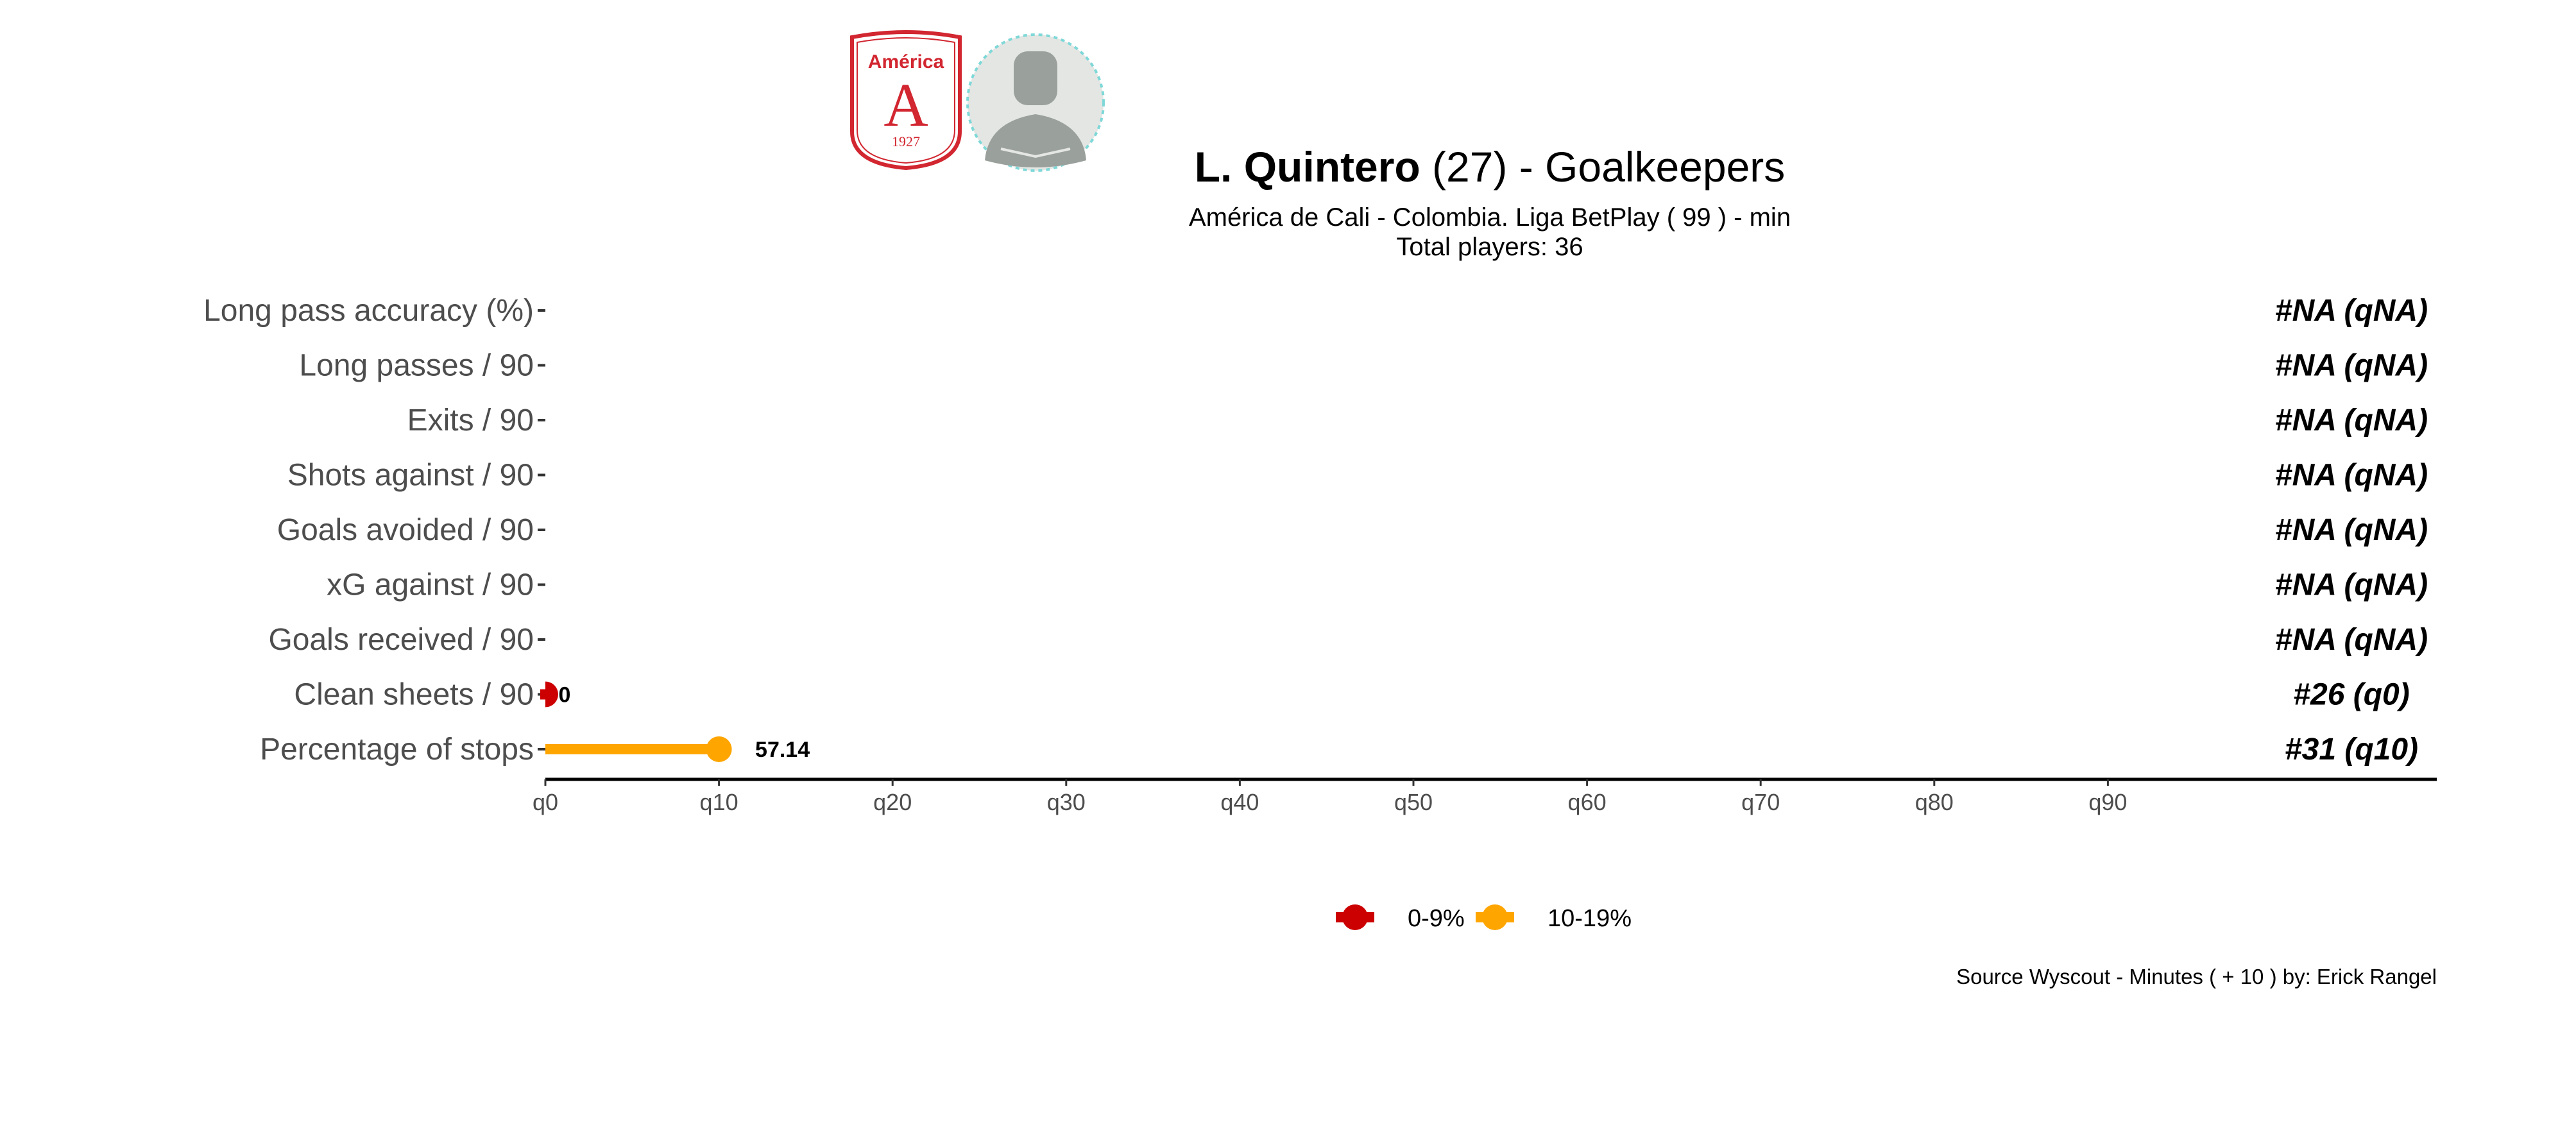 The width and height of the screenshot is (2576, 1136). What do you see at coordinates (545, 802) in the screenshot?
I see `x-tick-label: q0` at bounding box center [545, 802].